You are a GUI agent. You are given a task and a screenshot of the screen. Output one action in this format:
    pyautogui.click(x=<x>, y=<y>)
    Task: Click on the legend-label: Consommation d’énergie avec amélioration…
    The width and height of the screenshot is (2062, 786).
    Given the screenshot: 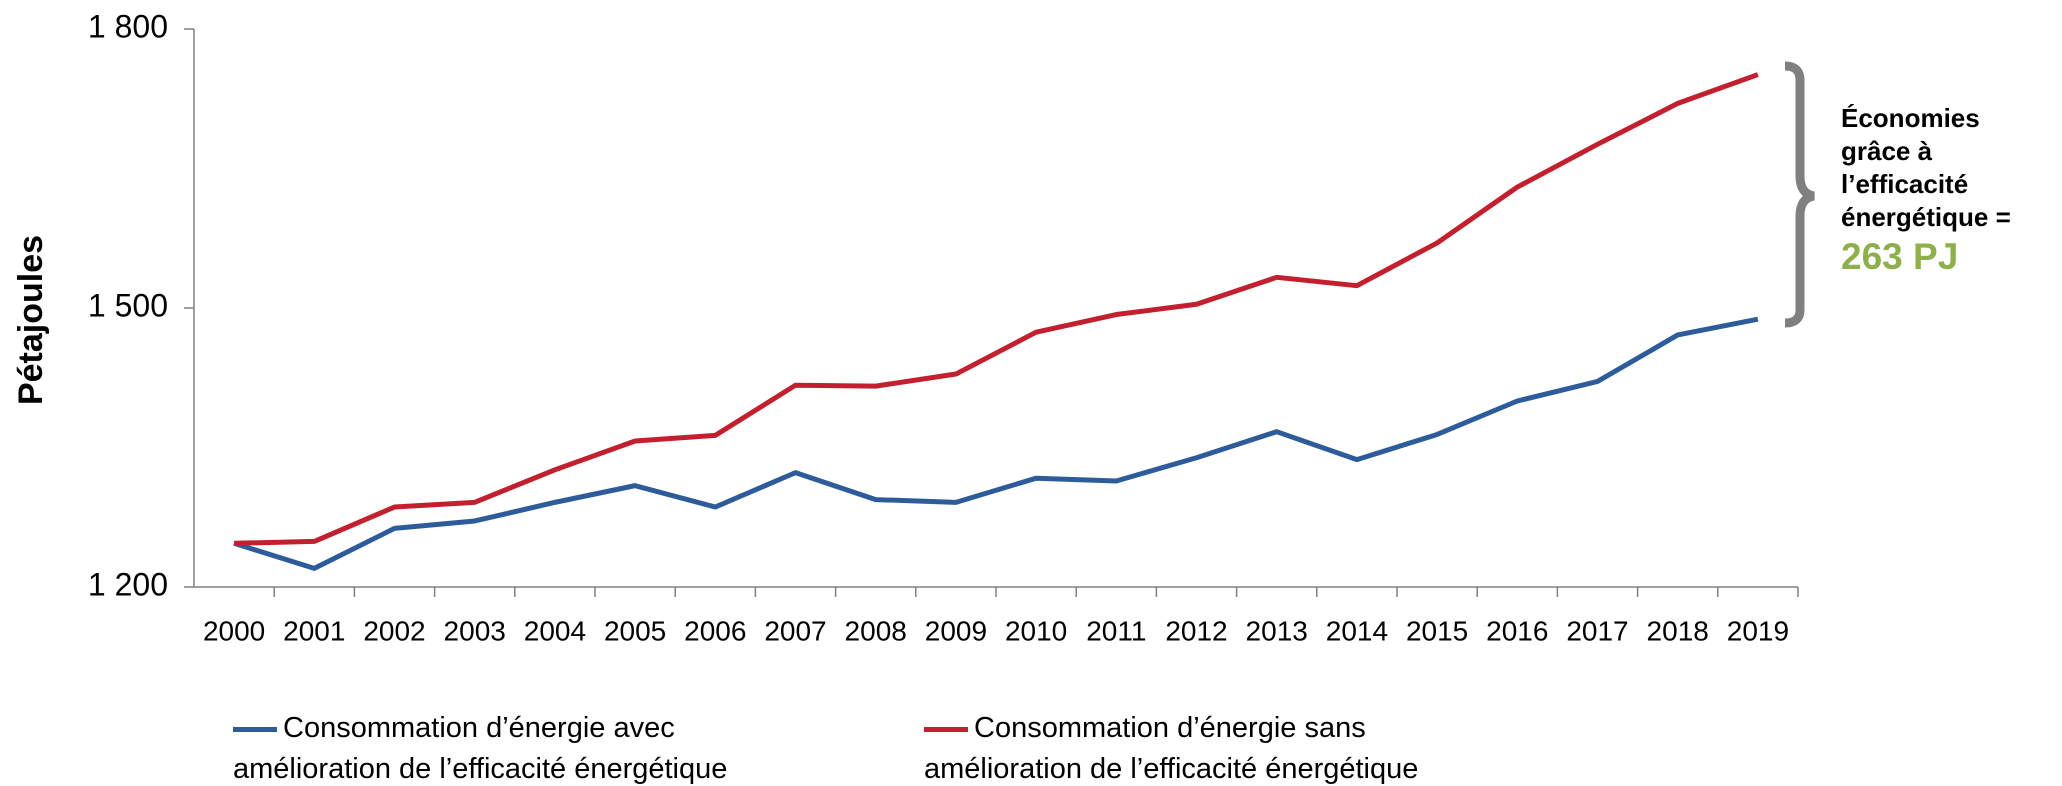 What is the action you would take?
    pyautogui.click(x=480, y=748)
    